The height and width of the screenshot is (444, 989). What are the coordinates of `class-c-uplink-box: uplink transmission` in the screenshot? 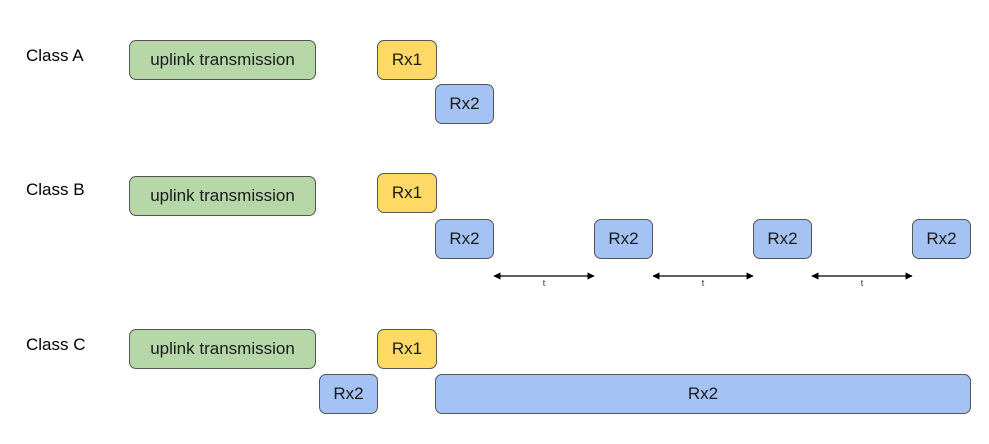 It's located at (222, 349).